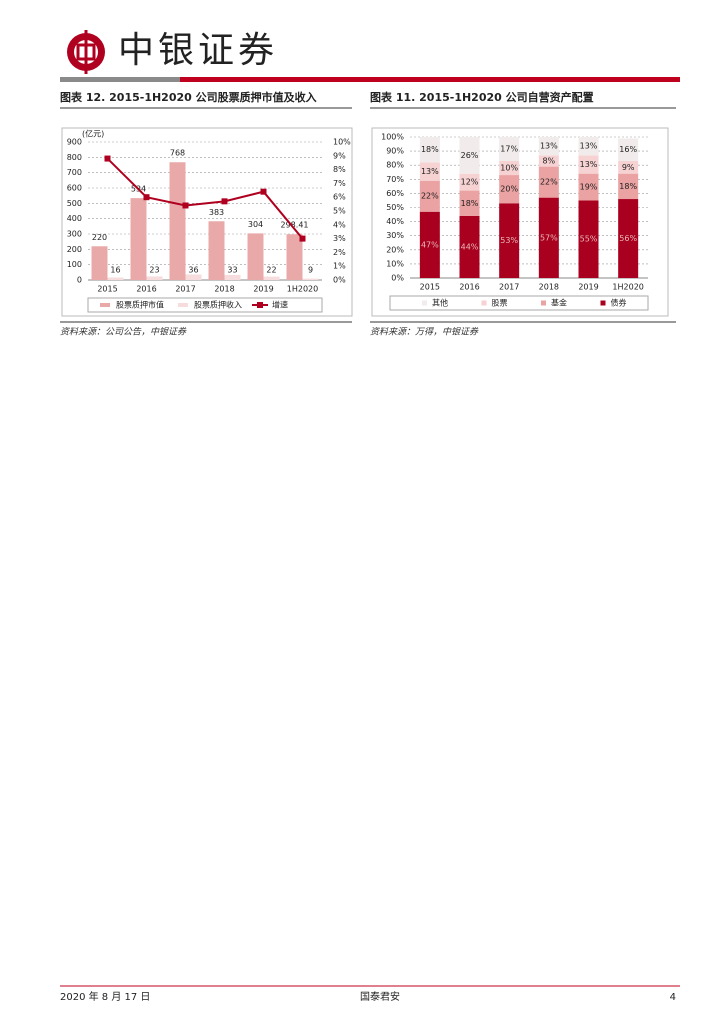  What do you see at coordinates (74, 218) in the screenshot?
I see `y-tick-label: 400` at bounding box center [74, 218].